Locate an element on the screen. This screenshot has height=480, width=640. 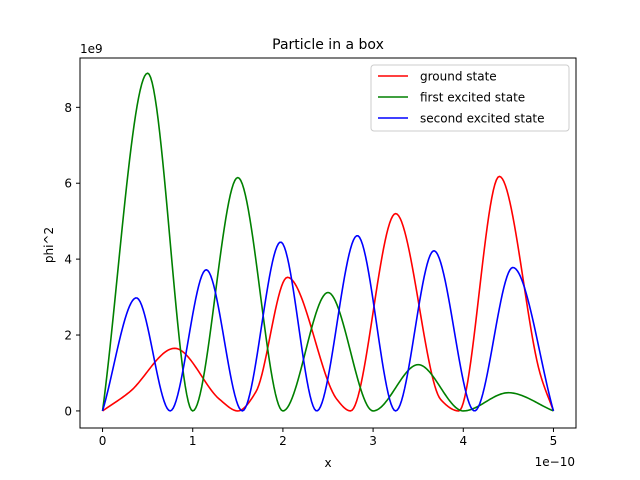
y-tick-label: 2 is located at coordinates (68, 336).